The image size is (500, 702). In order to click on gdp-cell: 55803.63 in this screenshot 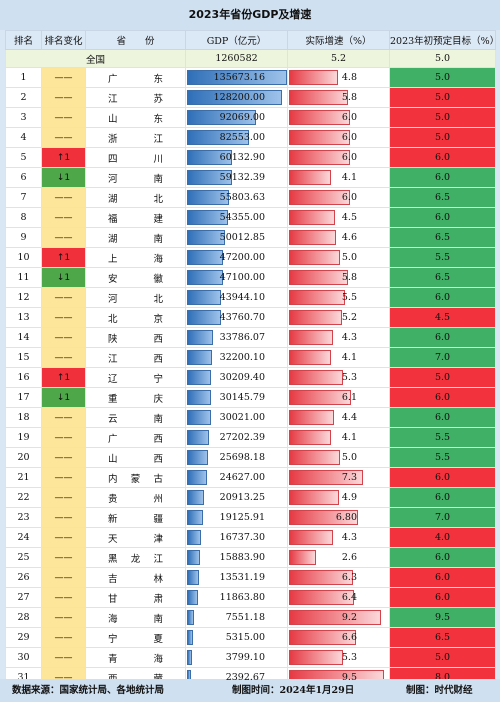, I will do `click(236, 197)`.